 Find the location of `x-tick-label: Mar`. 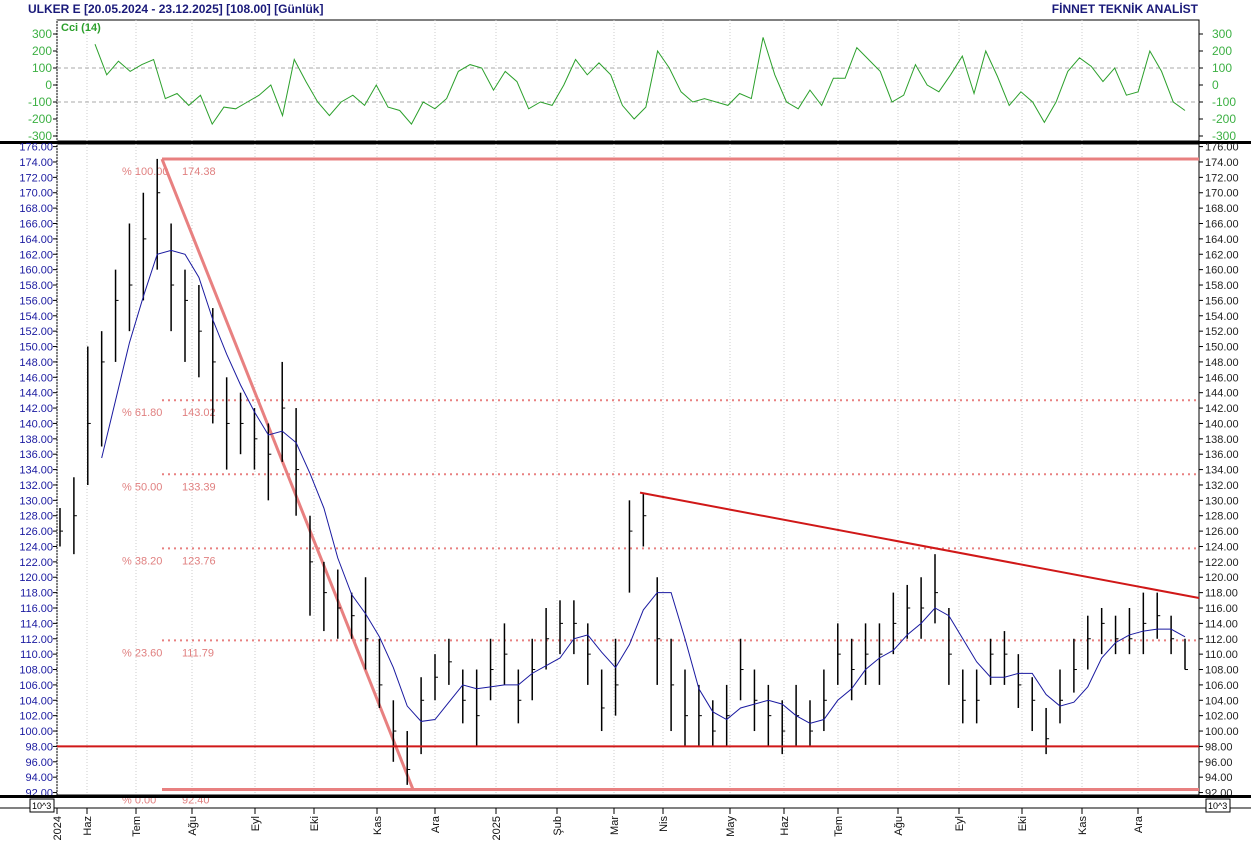

x-tick-label: Mar is located at coordinates (615, 825).